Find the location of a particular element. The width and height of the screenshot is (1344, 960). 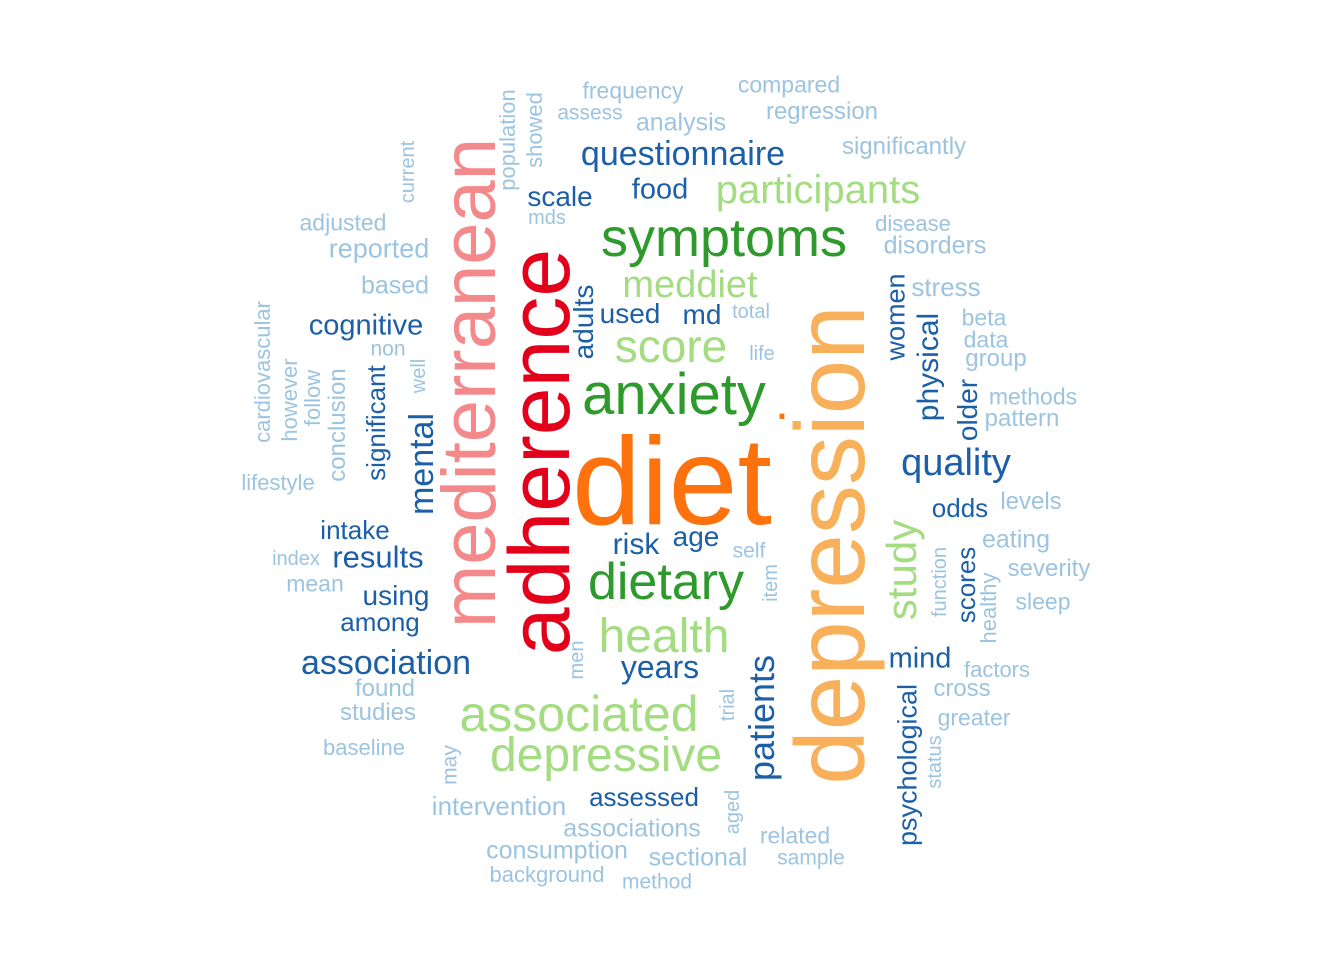

word-cardiovascular: cardiovascular is located at coordinates (262, 372).